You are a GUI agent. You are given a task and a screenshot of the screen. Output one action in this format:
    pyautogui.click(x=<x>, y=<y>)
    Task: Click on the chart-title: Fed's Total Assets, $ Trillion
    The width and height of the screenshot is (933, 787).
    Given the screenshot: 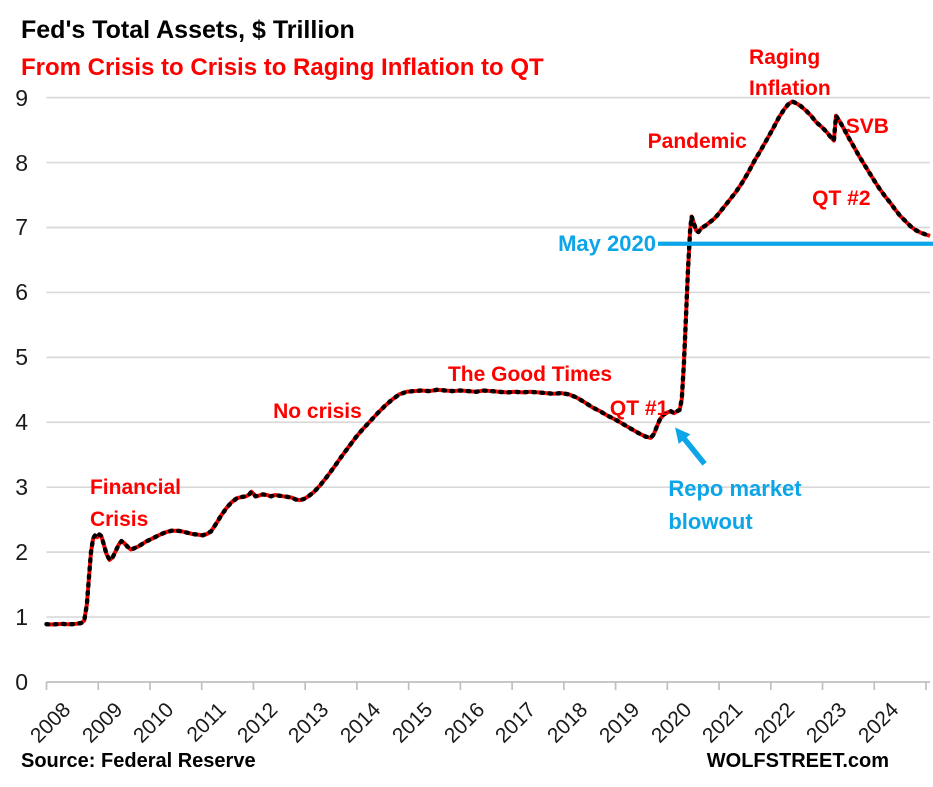 What is the action you would take?
    pyautogui.click(x=188, y=30)
    